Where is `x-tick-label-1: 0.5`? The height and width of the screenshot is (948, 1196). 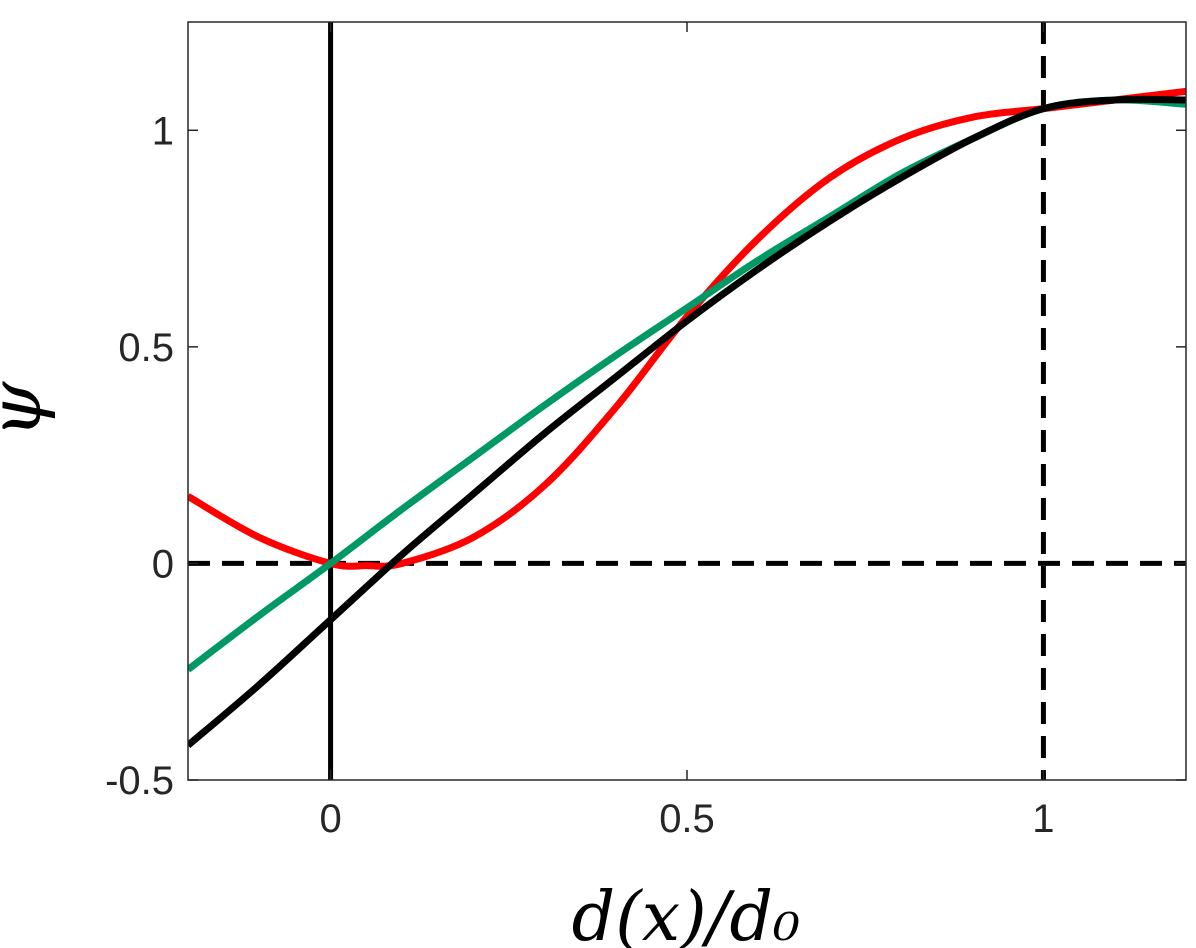
x-tick-label-1: 0.5 is located at coordinates (687, 819).